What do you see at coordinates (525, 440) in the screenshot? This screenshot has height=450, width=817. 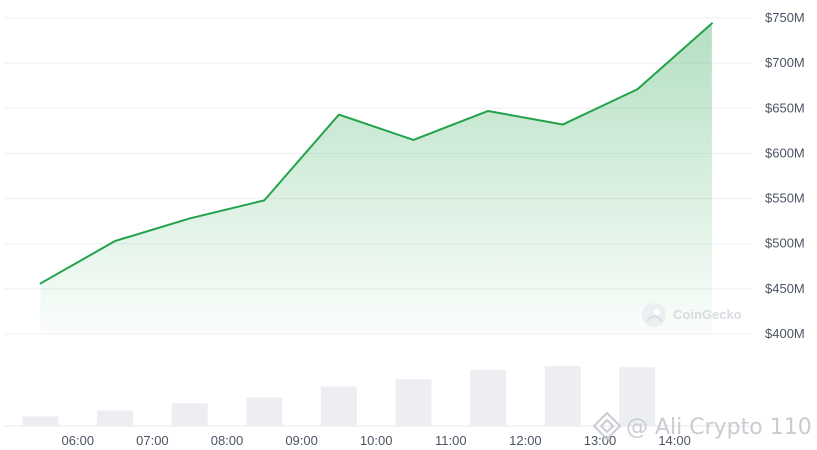 I see `x-tick-label: 12:00` at bounding box center [525, 440].